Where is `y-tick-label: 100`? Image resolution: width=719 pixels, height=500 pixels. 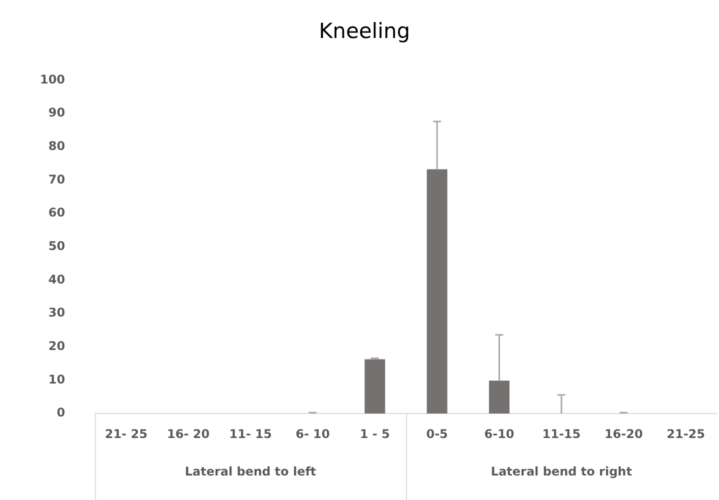 y-tick-label: 100 is located at coordinates (53, 79).